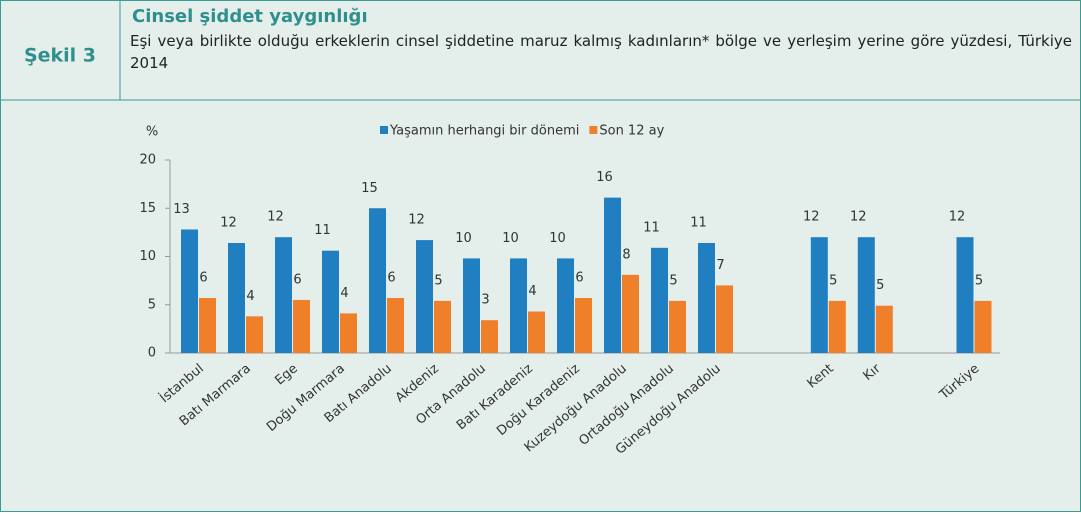 This screenshot has height=516, width=1081. Describe the element at coordinates (485, 300) in the screenshot. I see `value-label: 3` at that location.